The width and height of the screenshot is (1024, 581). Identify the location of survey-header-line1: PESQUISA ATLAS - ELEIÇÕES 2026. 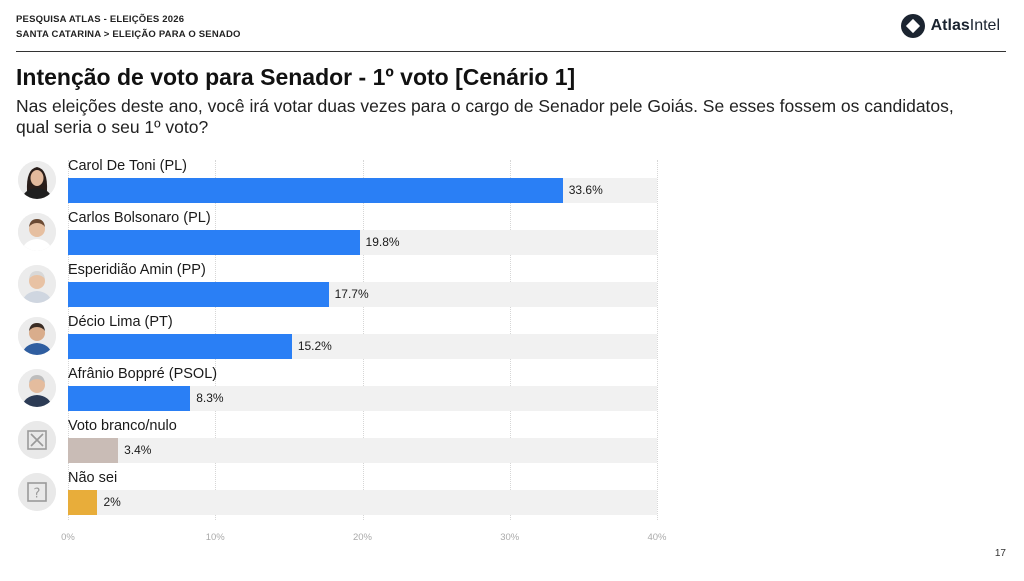
(100, 19).